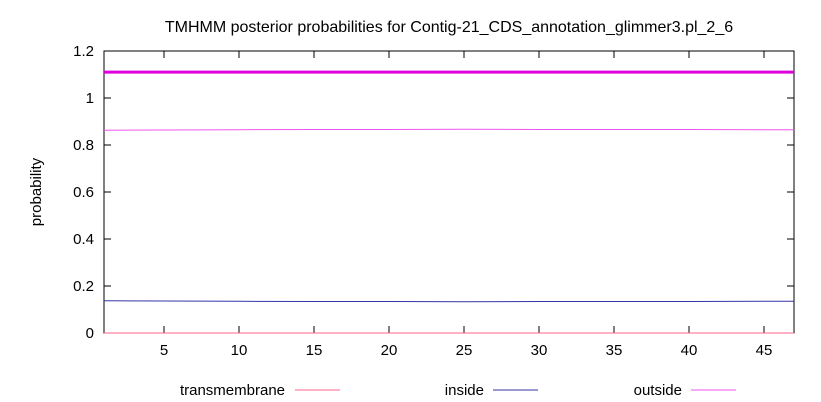 This screenshot has height=402, width=821. I want to click on y-axis-label: probability, so click(36, 191).